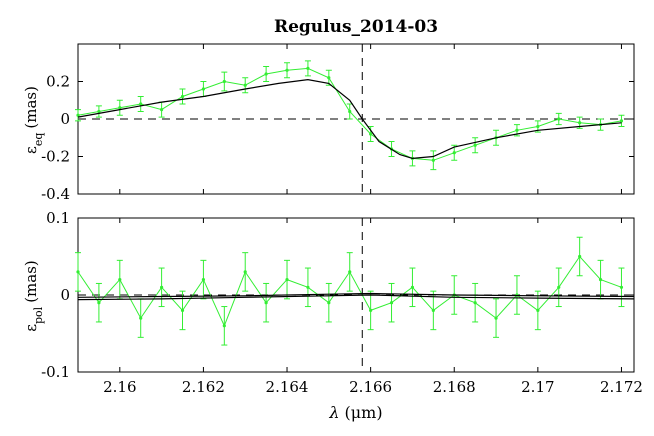  Describe the element at coordinates (537, 387) in the screenshot. I see `x-tick-label: 2.17` at that location.